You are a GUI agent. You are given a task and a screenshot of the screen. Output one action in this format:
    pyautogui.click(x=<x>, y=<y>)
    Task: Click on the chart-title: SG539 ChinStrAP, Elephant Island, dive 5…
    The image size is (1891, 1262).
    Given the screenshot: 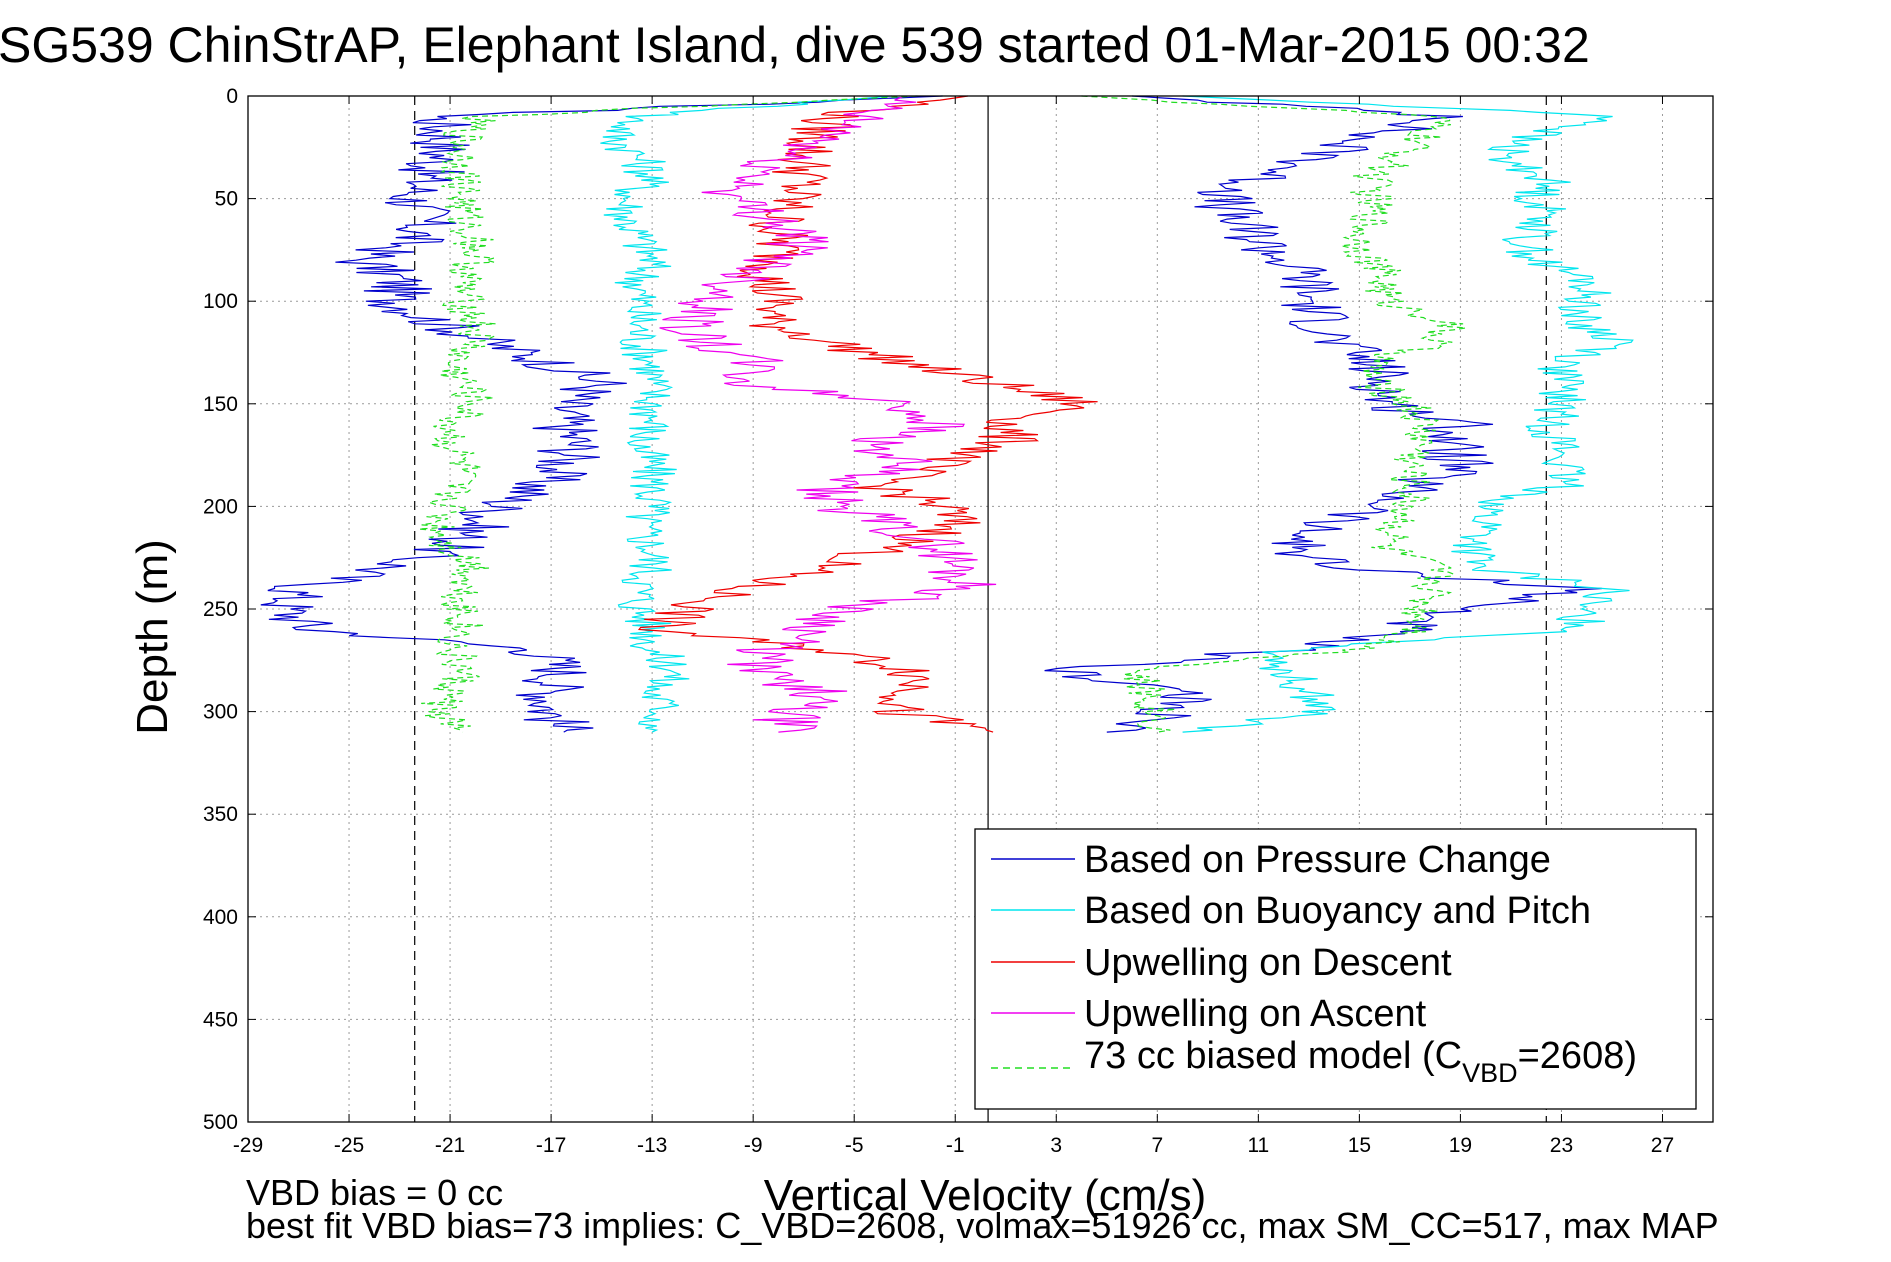 What is the action you would take?
    pyautogui.click(x=795, y=45)
    